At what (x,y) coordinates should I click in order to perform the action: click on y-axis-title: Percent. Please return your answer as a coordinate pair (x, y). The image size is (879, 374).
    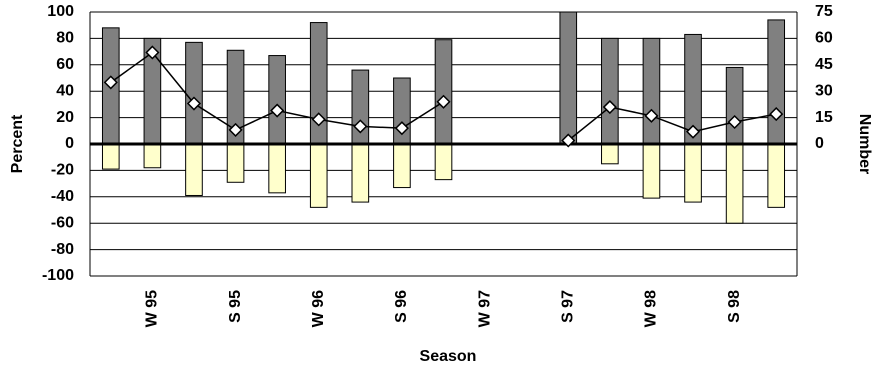
    Looking at the image, I should click on (17, 143).